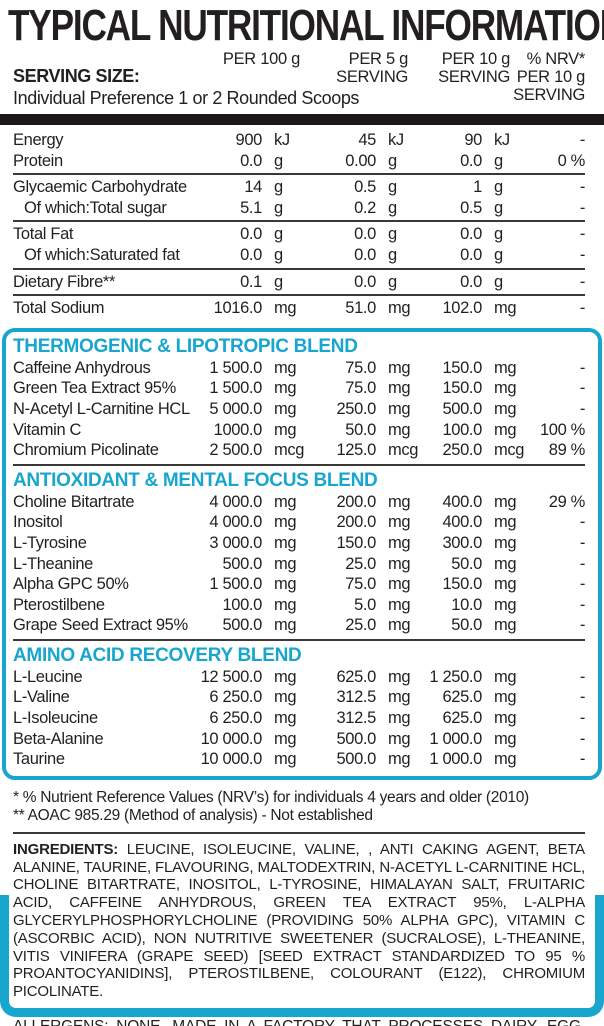  I want to click on value-per-100g: 14, so click(253, 187).